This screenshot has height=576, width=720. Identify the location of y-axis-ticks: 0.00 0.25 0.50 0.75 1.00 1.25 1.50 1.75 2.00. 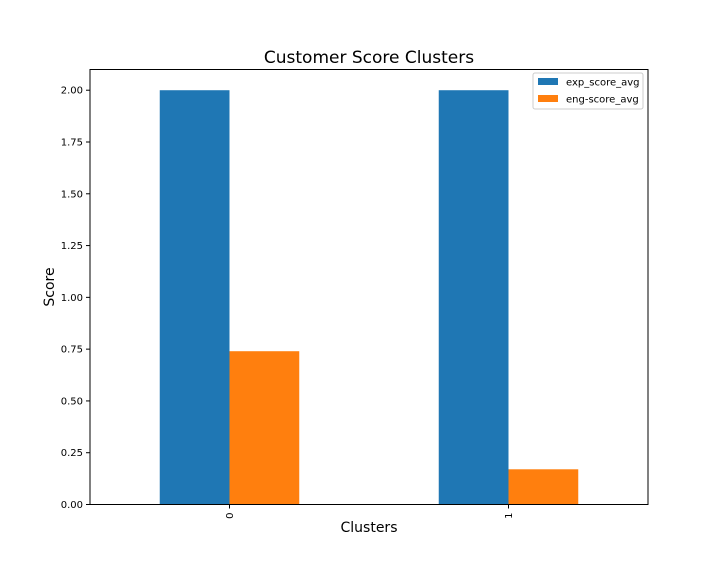
(75, 298).